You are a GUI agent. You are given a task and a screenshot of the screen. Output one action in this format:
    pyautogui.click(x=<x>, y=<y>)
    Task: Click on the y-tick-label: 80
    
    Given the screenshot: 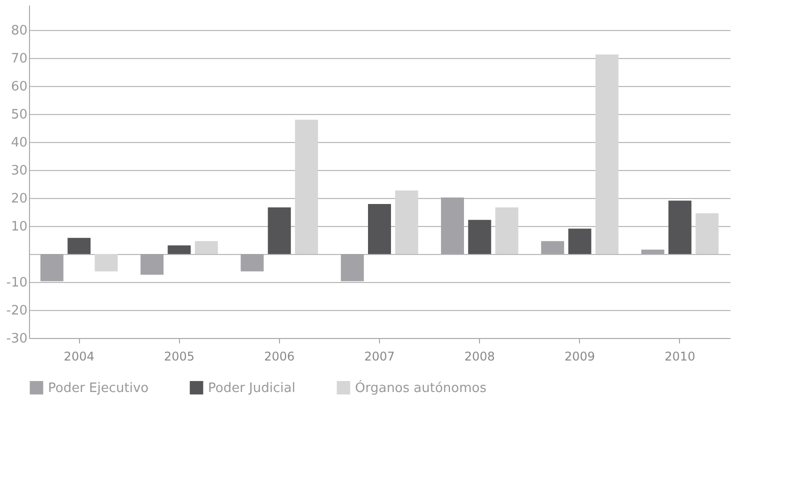 What is the action you would take?
    pyautogui.click(x=19, y=31)
    